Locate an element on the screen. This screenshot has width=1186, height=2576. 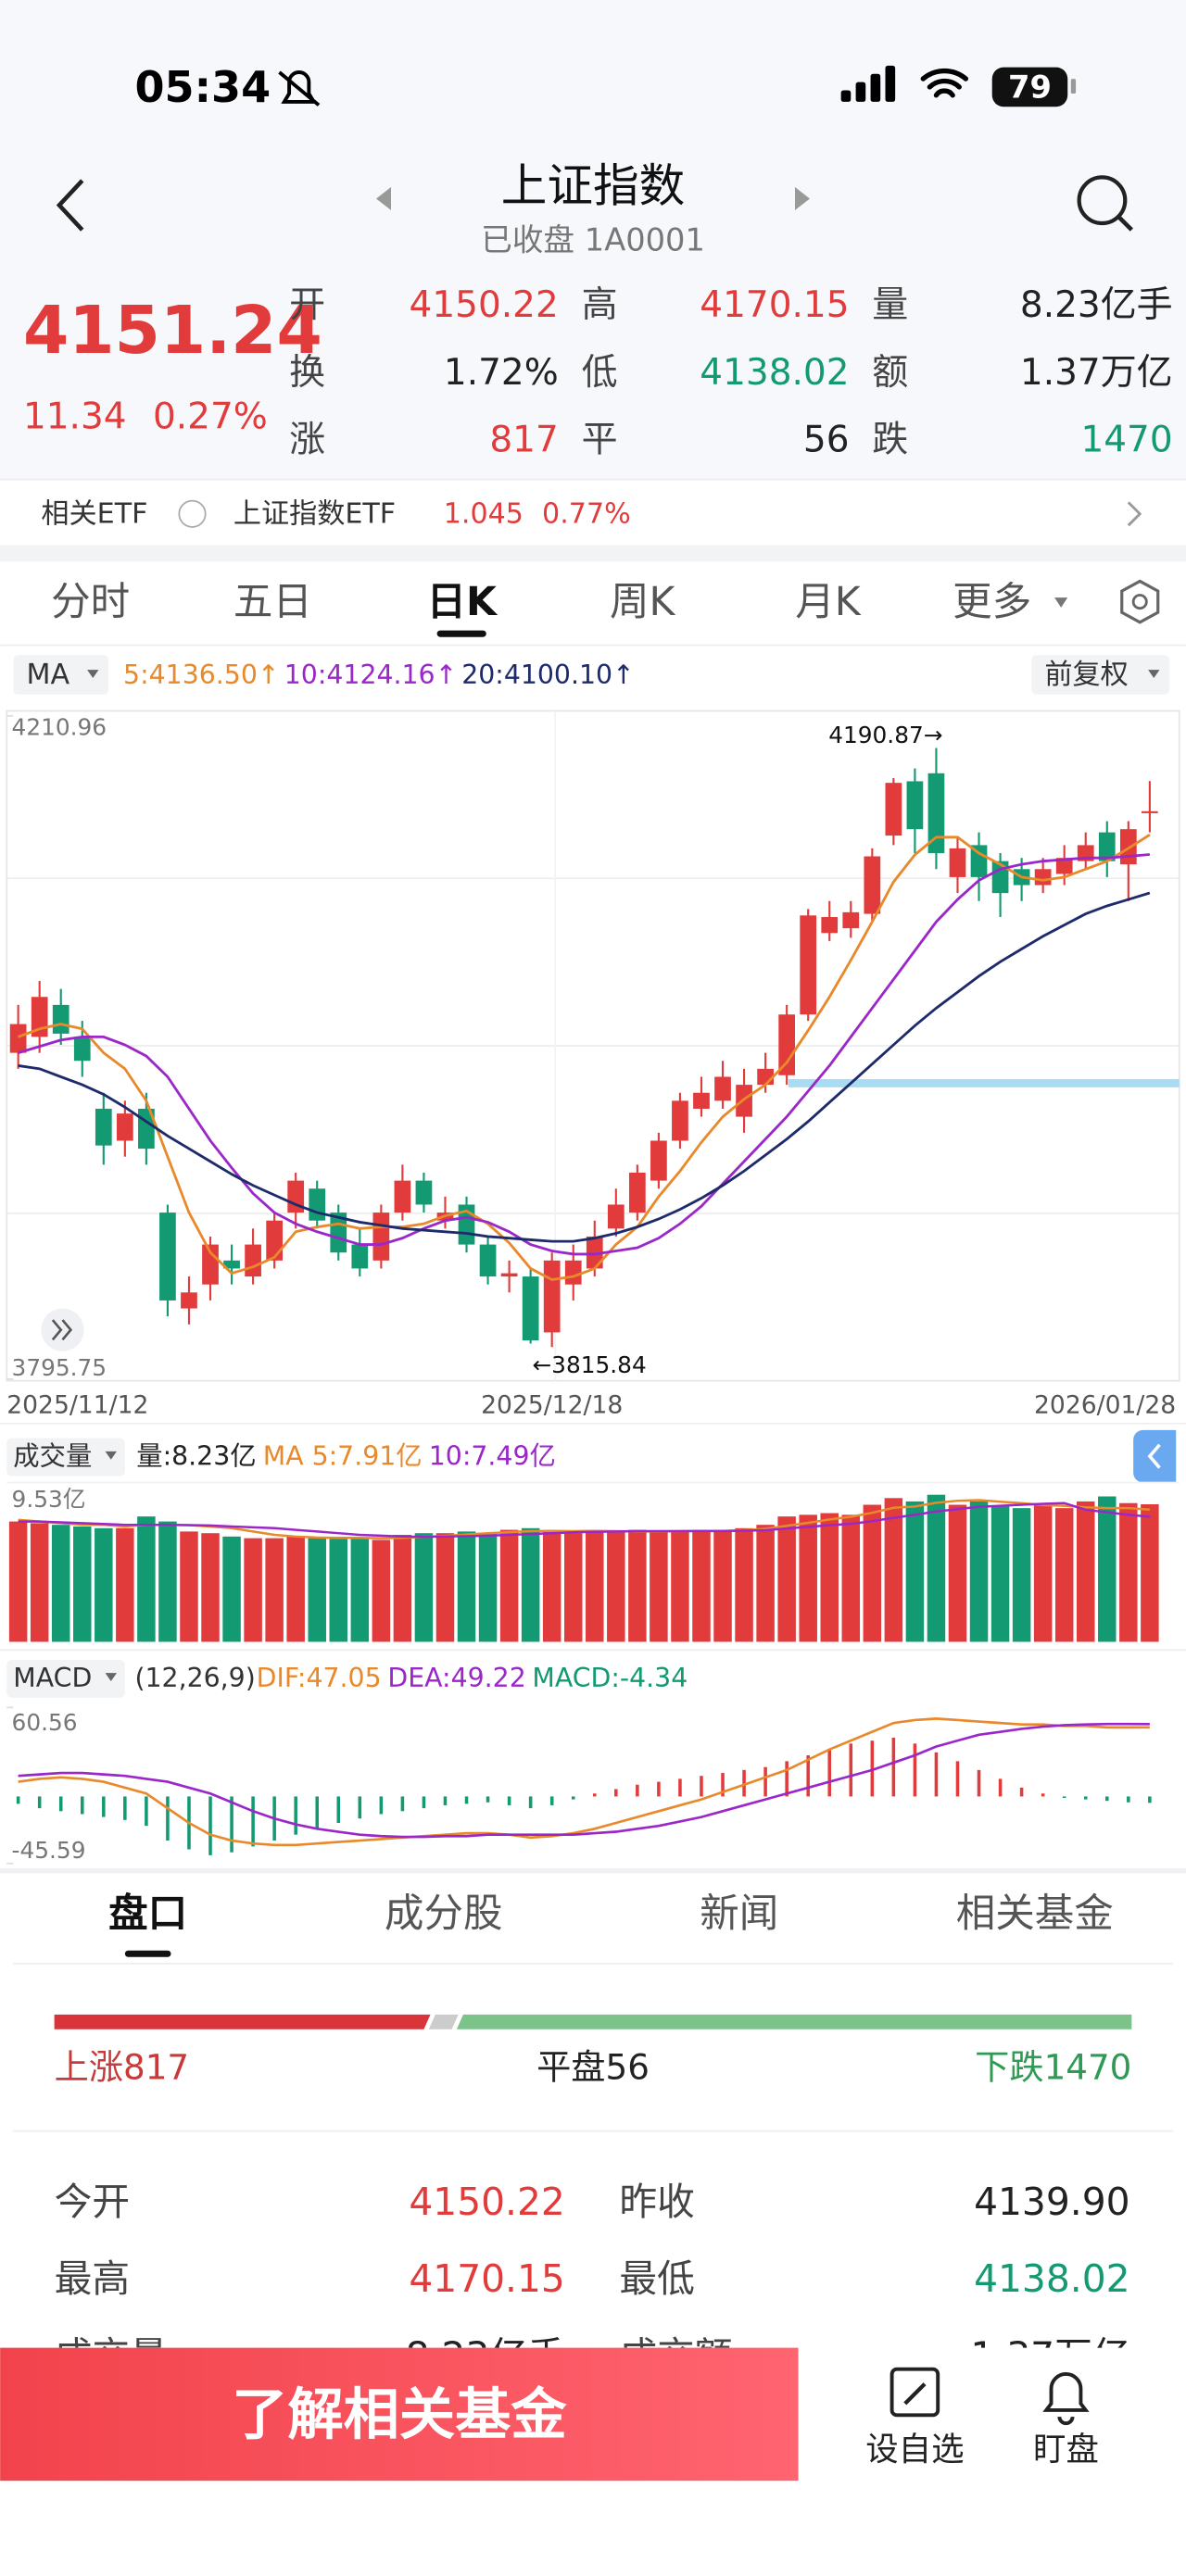
stat-value: 1.37万亿 is located at coordinates (1096, 373).